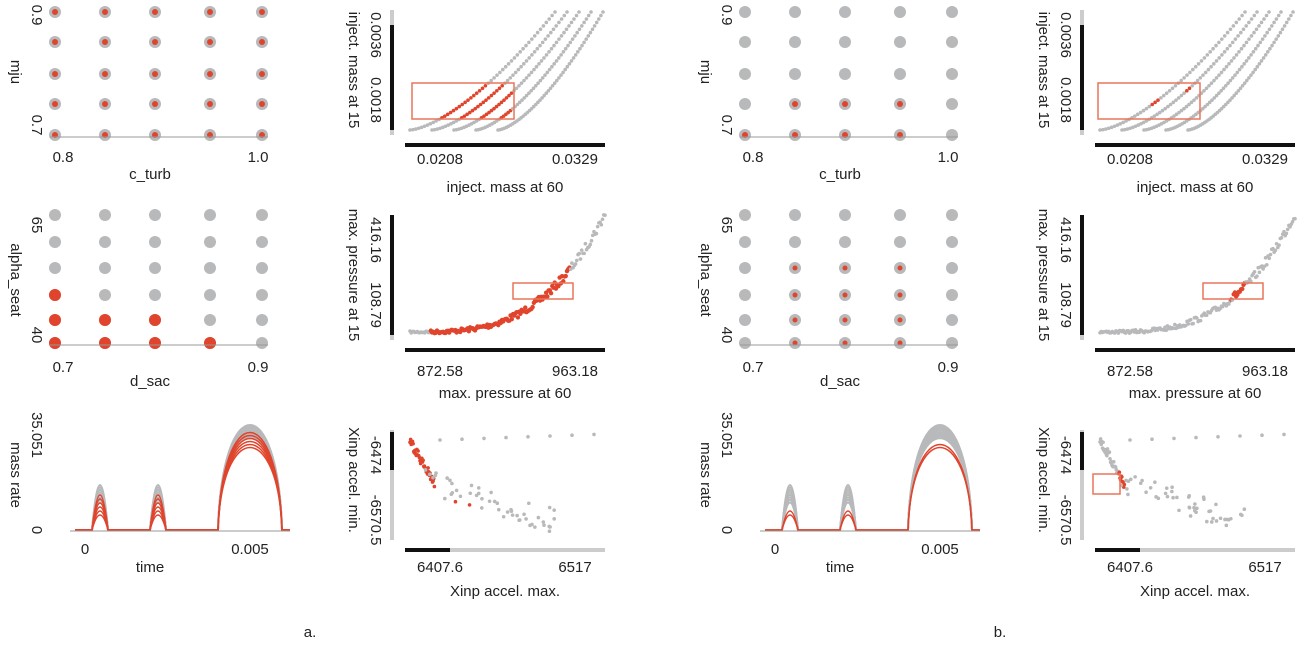 The image size is (1305, 651). Describe the element at coordinates (1130, 371) in the screenshot. I see `x-tick-label: 872.58` at that location.